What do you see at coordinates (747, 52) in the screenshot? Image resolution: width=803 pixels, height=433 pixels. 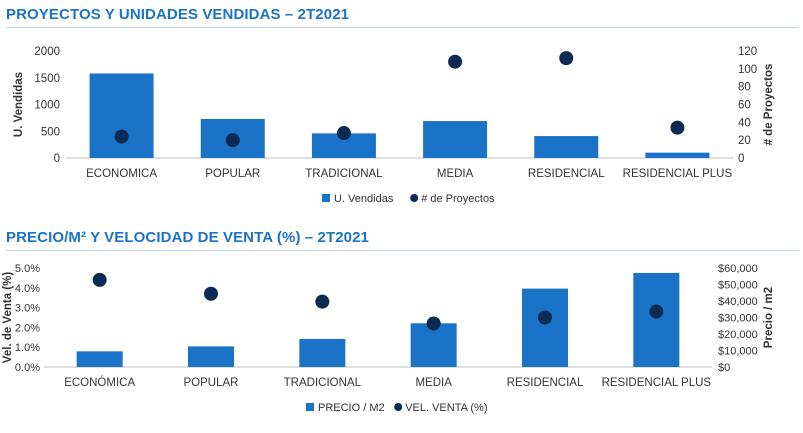 I see `chart1-right-tick-label: 120` at bounding box center [747, 52].